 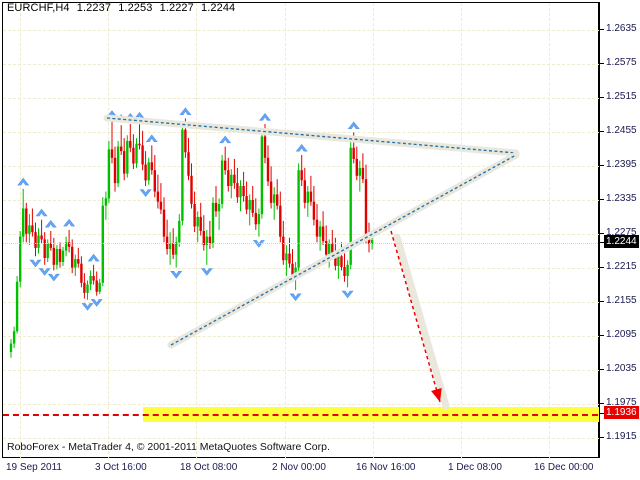 What do you see at coordinates (300, 415) in the screenshot?
I see `target-price-line` at bounding box center [300, 415].